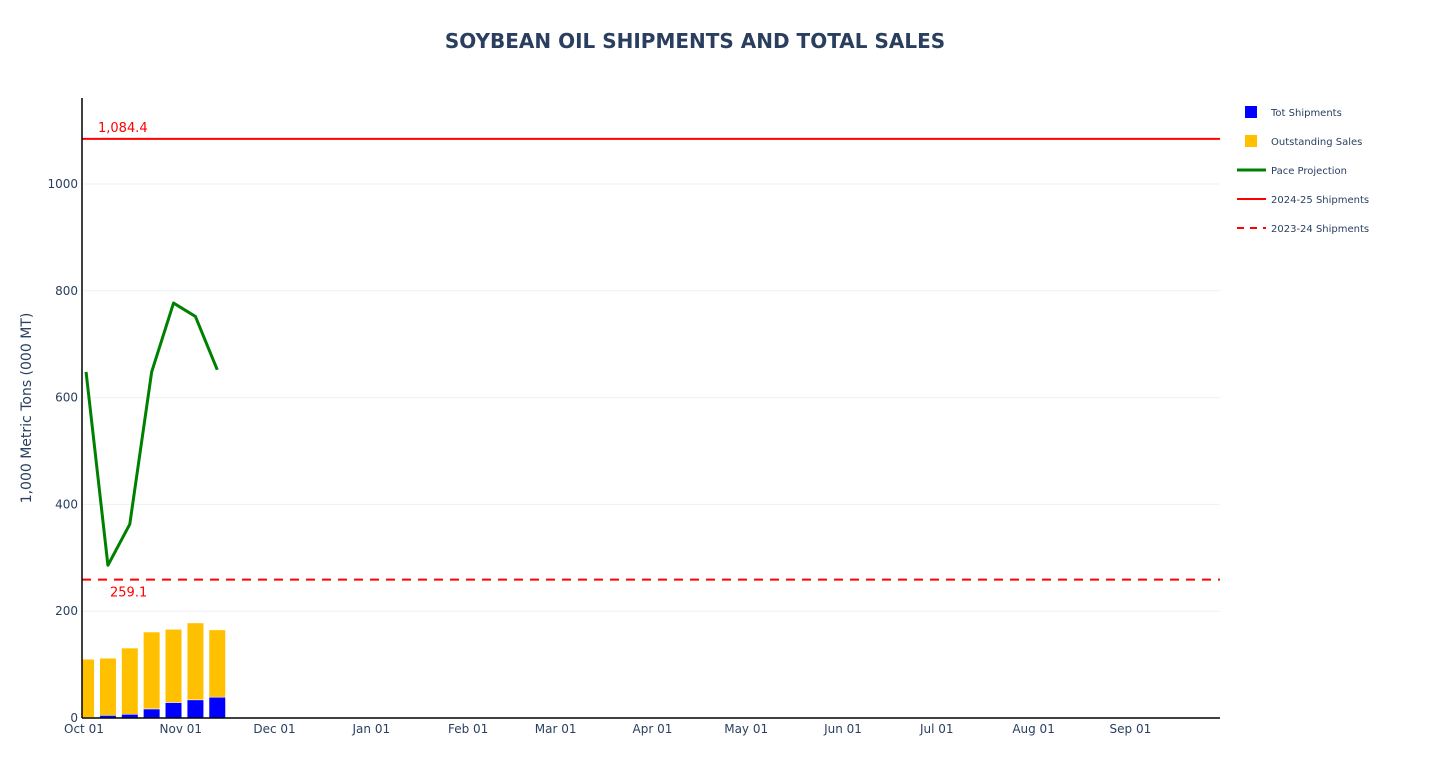  What do you see at coordinates (1033, 729) in the screenshot?
I see `x-tick-label: Aug 01` at bounding box center [1033, 729].